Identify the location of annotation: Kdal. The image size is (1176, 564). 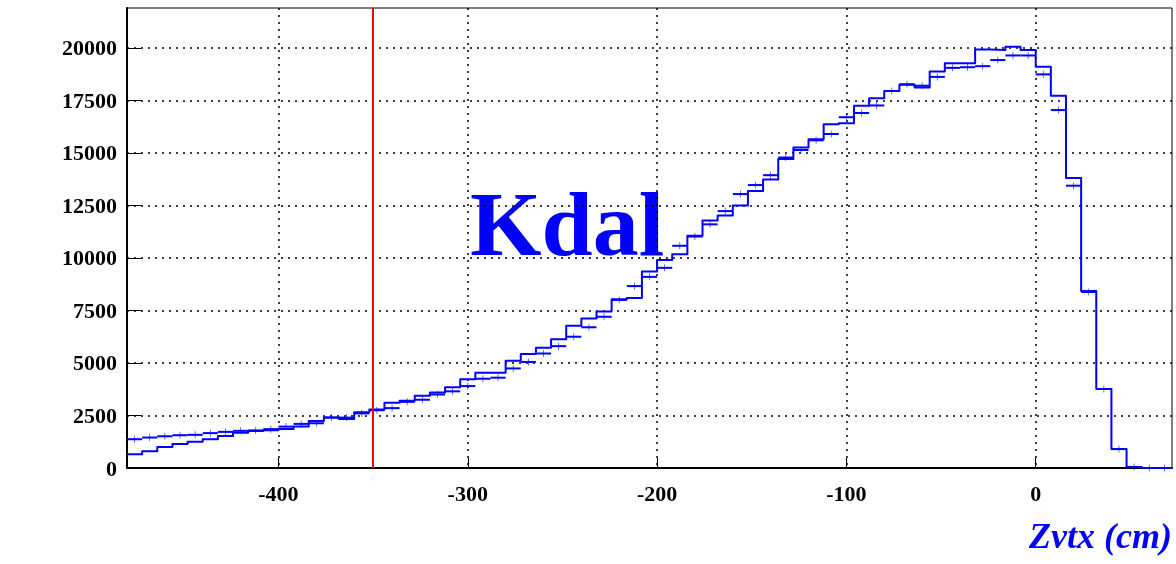
(567, 224).